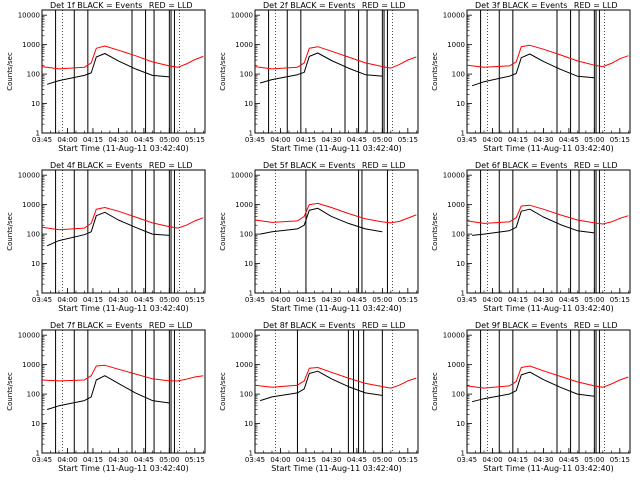 The height and width of the screenshot is (485, 640). I want to click on chart-title: Det 1f BLACK = Events_ RED = LLD, so click(121, 5).